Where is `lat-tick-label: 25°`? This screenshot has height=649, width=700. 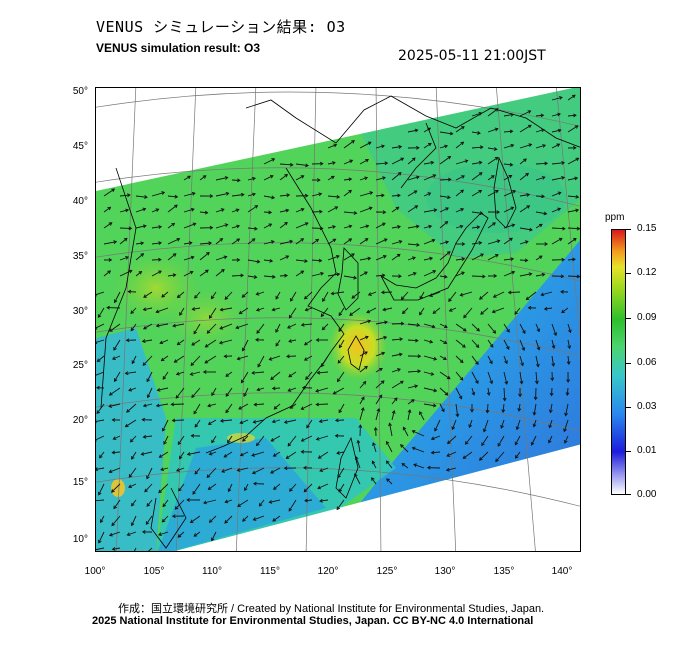 lat-tick-label: 25° is located at coordinates (80, 365).